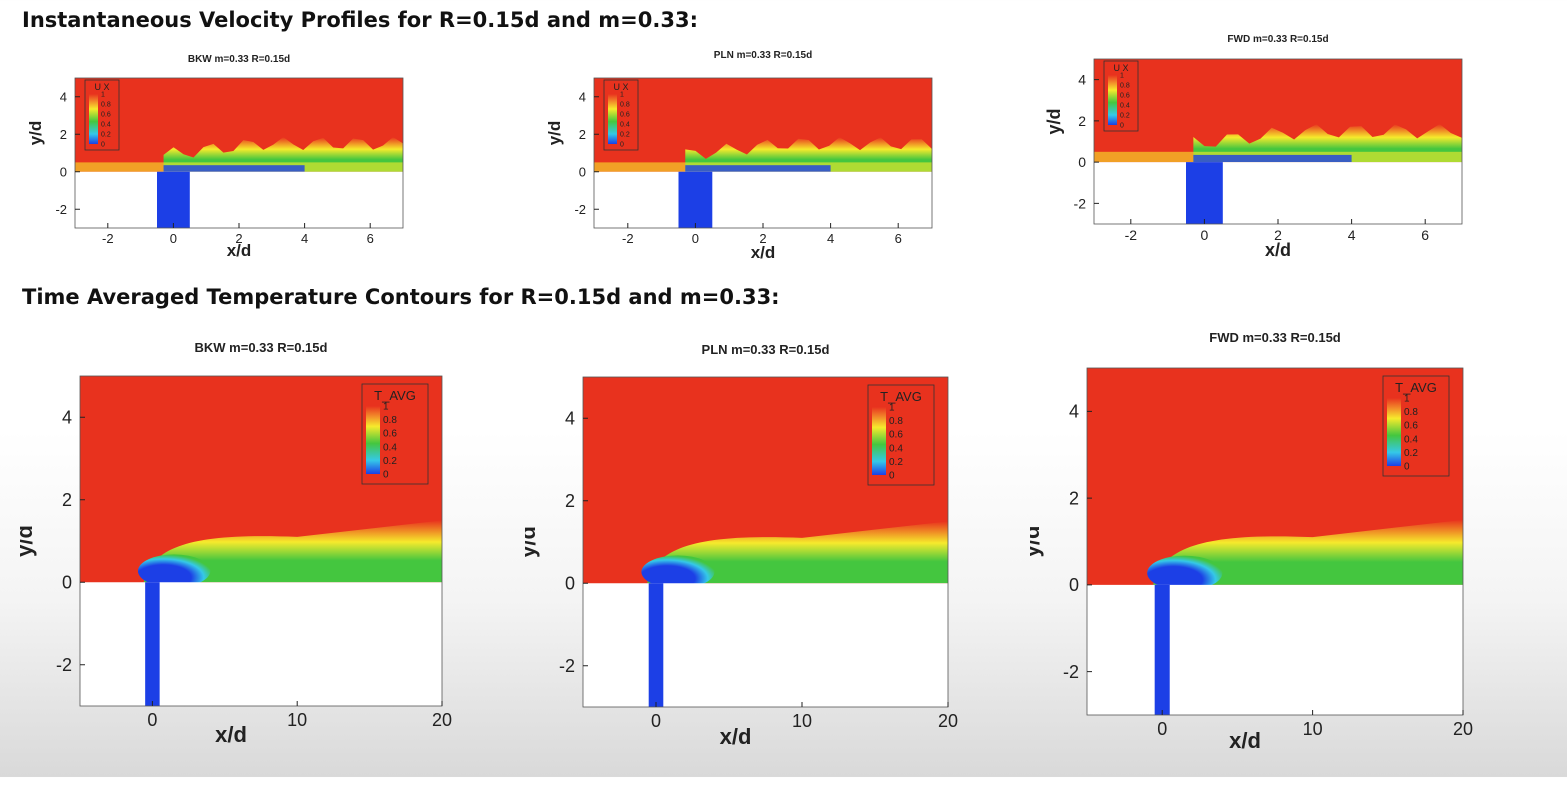 This screenshot has width=1567, height=790. What do you see at coordinates (234, 168) in the screenshot?
I see `near-wall-coolant` at bounding box center [234, 168].